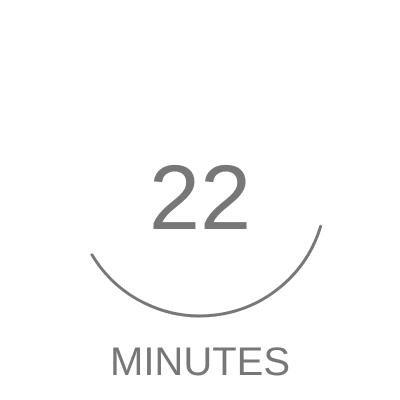  I want to click on minutes-value: 22, so click(200, 198).